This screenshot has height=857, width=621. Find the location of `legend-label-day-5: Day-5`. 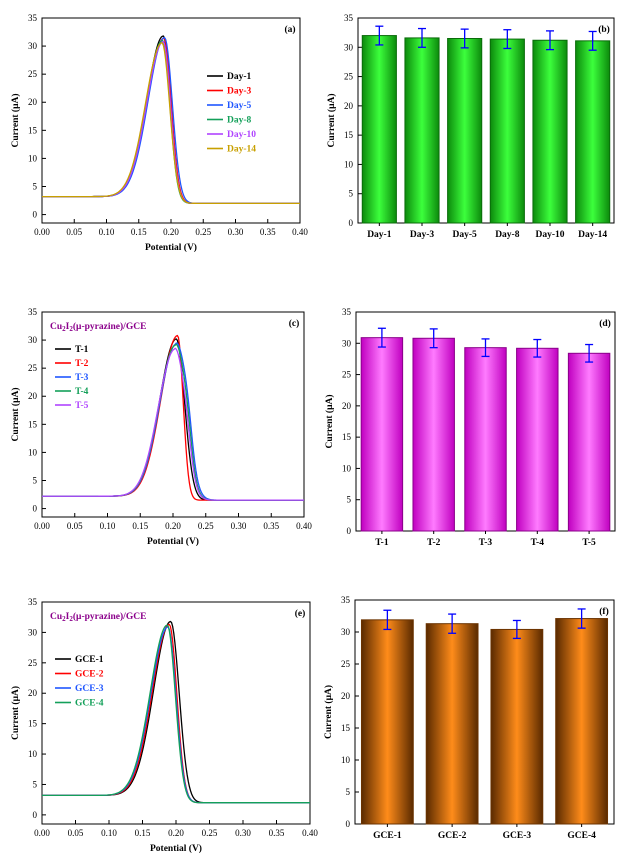

legend-label-day-5: Day-5 is located at coordinates (239, 106).